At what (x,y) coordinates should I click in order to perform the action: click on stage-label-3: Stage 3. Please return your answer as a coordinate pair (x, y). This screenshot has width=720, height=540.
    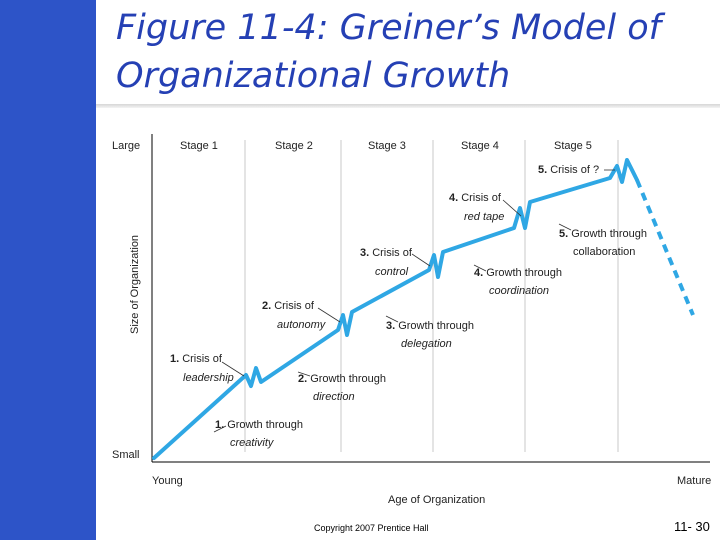
    Looking at the image, I should click on (387, 146).